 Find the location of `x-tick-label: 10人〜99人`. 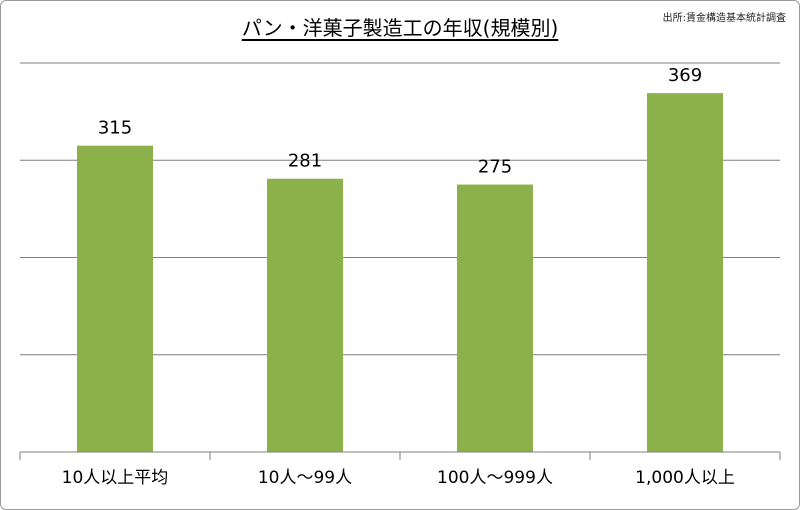

x-tick-label: 10人〜99人 is located at coordinates (305, 478).